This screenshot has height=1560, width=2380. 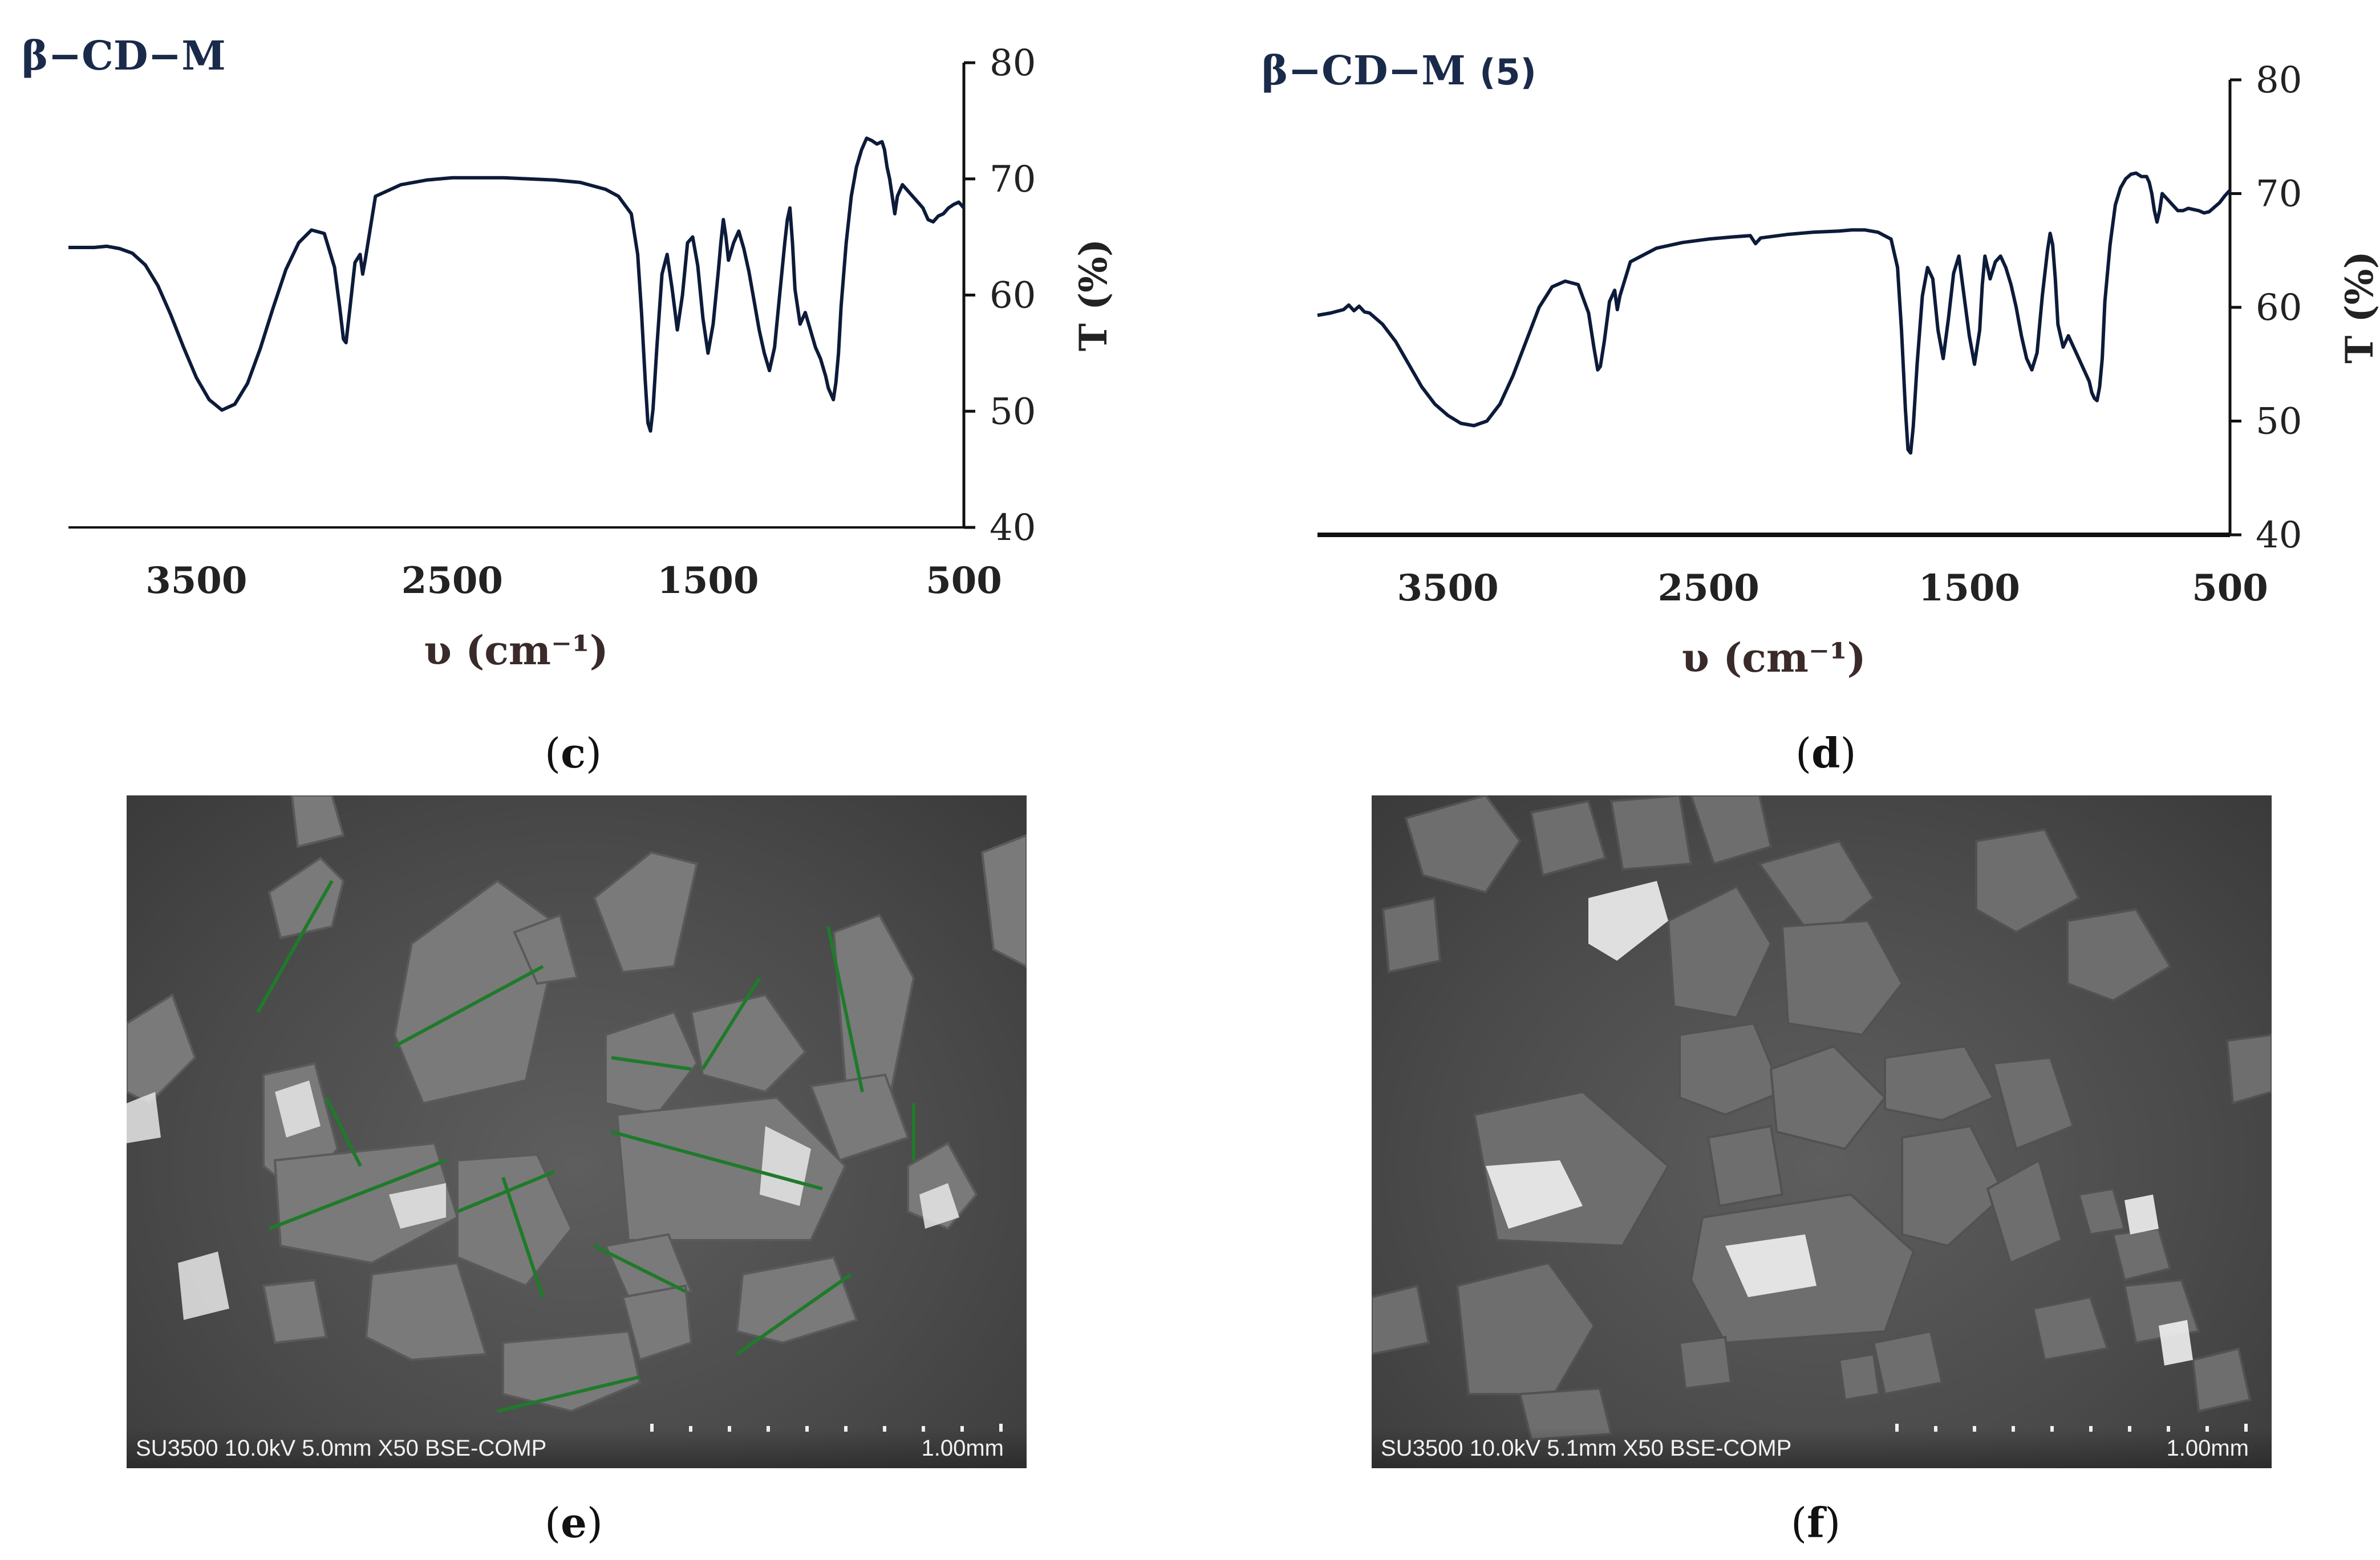 I want to click on caption-c: (c), so click(x=573, y=753).